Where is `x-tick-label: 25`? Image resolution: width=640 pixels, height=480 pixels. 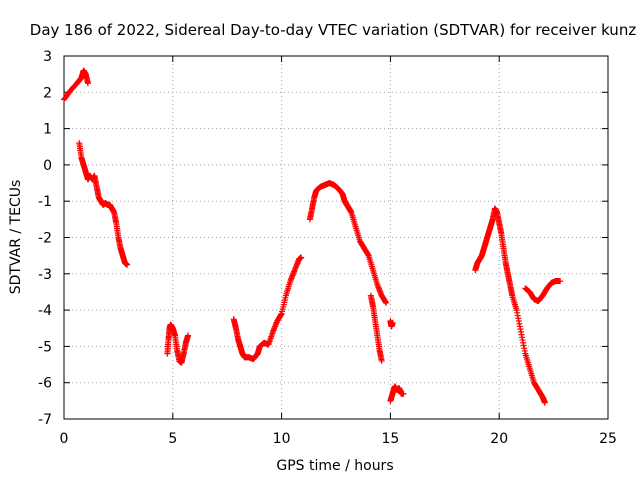
x-tick-label: 25 is located at coordinates (608, 439).